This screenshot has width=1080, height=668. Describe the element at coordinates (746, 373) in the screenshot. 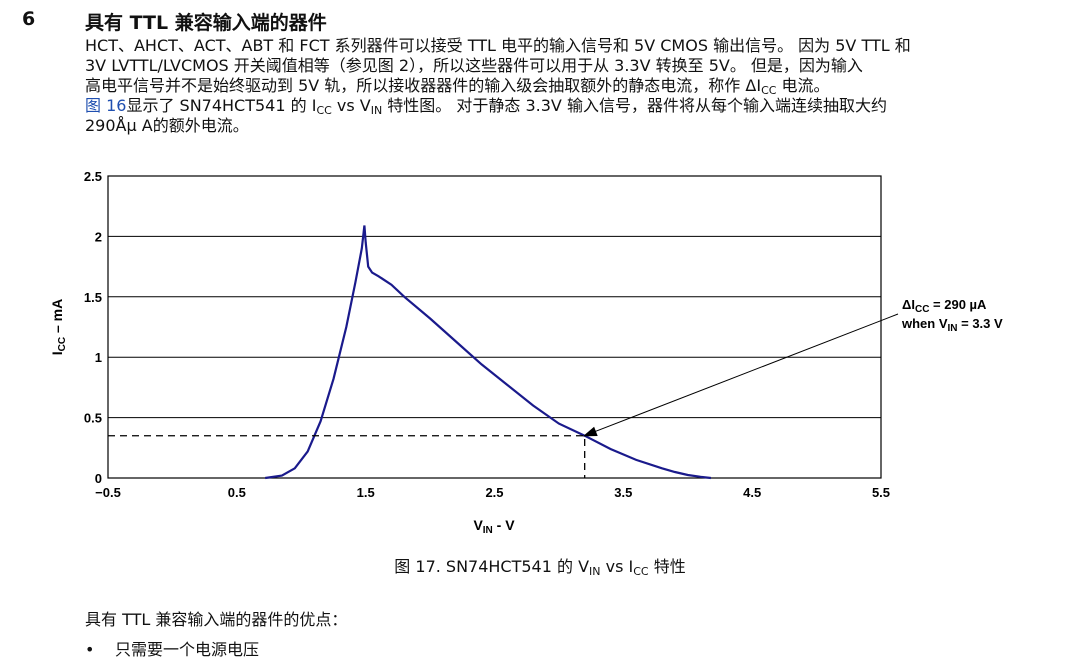

I see `annotation-arrow-line` at that location.